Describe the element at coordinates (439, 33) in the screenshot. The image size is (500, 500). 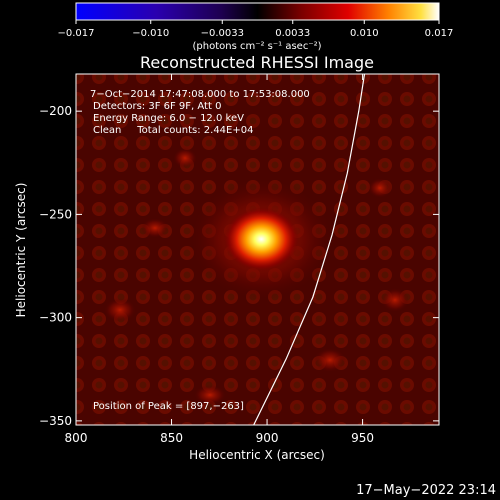
I see `colorbar-tick-label: 0.017` at that location.